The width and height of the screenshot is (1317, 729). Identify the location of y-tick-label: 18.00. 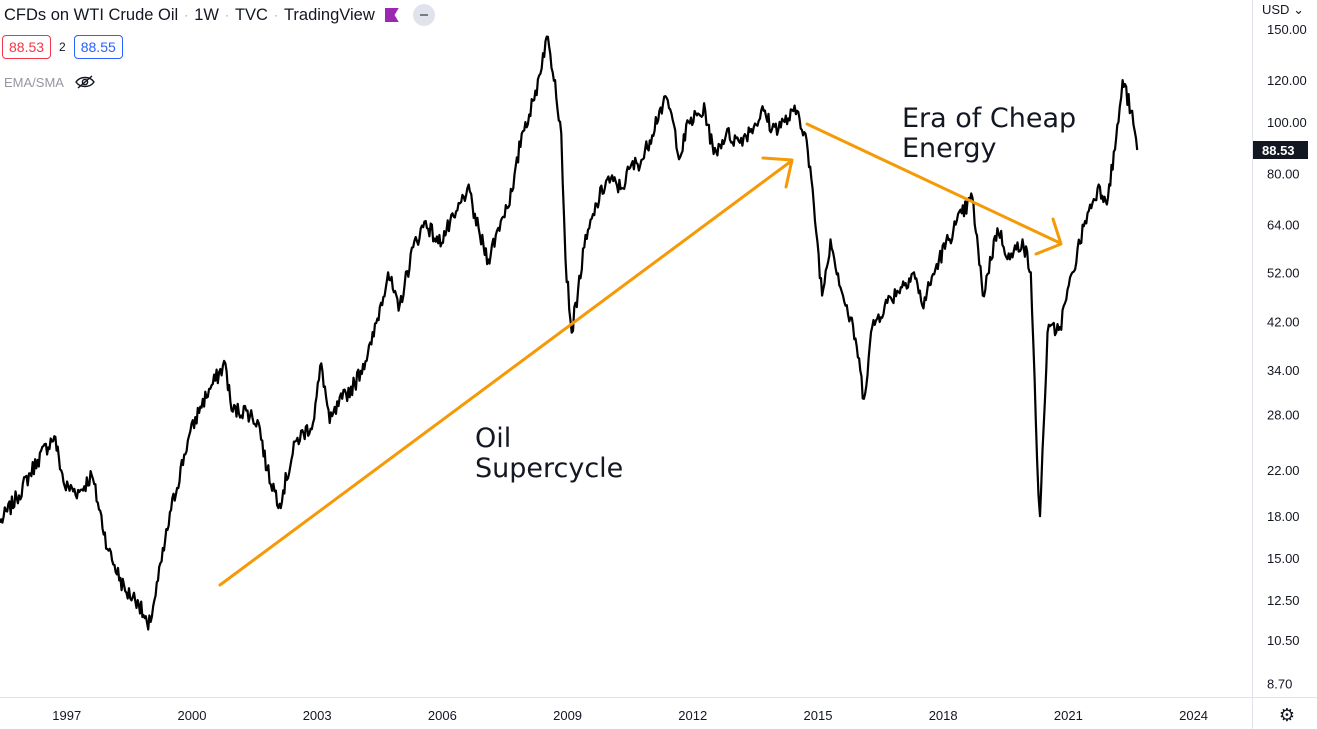
(1283, 516).